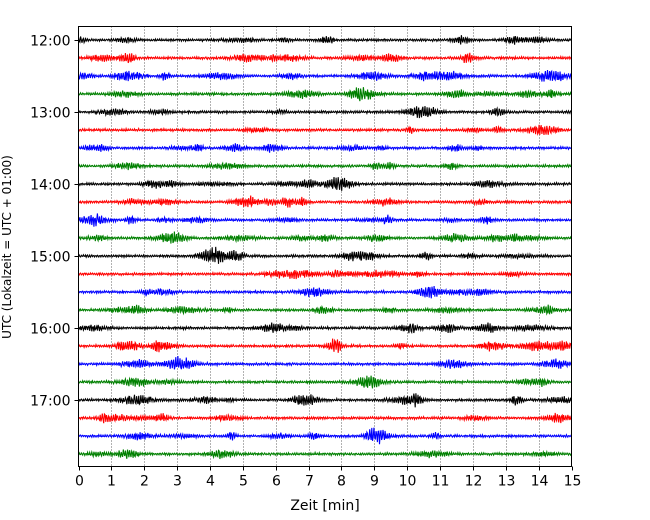 The height and width of the screenshot is (520, 650). What do you see at coordinates (111, 482) in the screenshot?
I see `x-tick-label: 1` at bounding box center [111, 482].